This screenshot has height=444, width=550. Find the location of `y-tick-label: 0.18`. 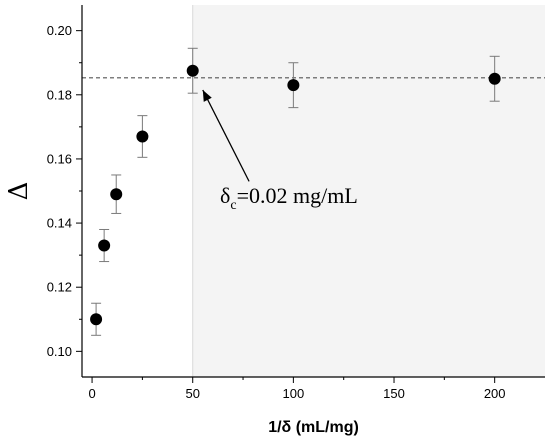

y-tick-label: 0.18 is located at coordinates (59, 94).